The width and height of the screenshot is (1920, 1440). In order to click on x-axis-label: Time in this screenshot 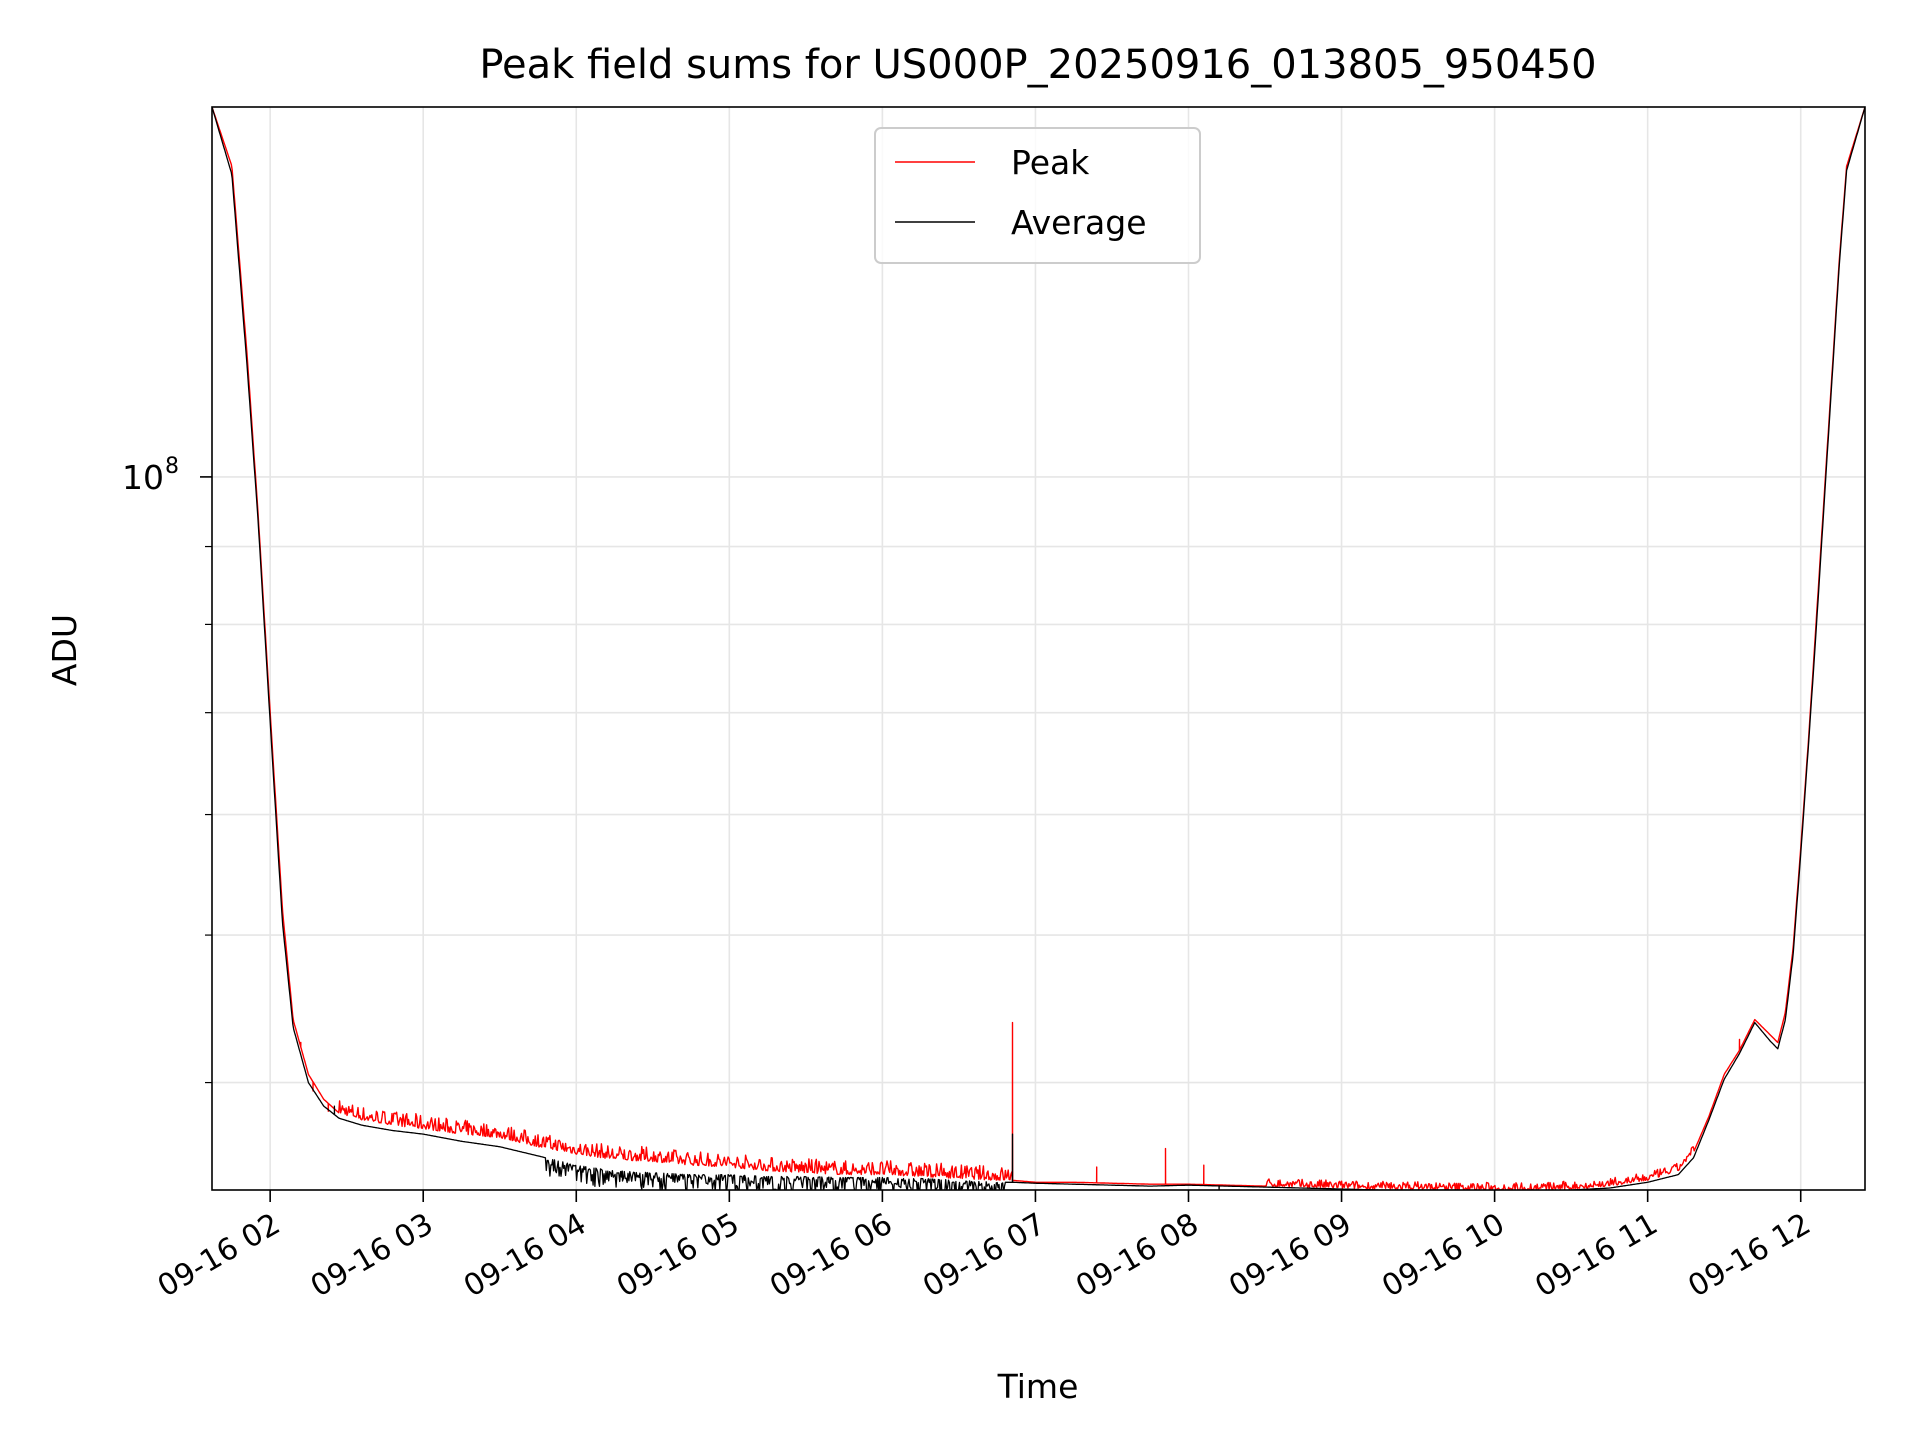, I will do `click(1038, 1386)`.